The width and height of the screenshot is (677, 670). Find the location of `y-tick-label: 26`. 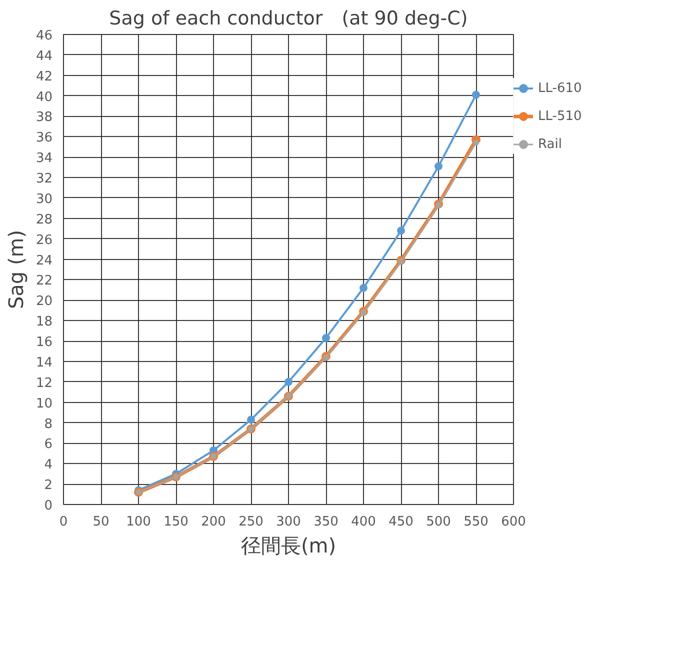

y-tick-label: 26 is located at coordinates (44, 240).